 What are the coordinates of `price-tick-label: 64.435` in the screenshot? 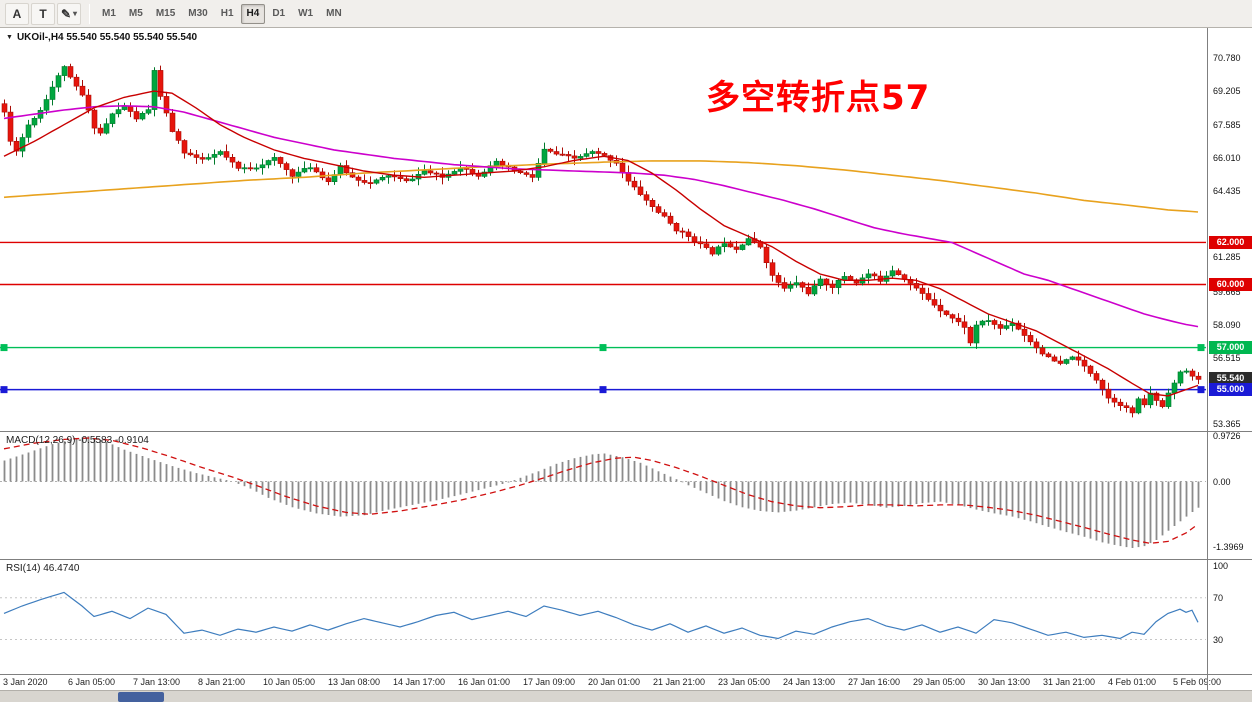 It's located at (1227, 191).